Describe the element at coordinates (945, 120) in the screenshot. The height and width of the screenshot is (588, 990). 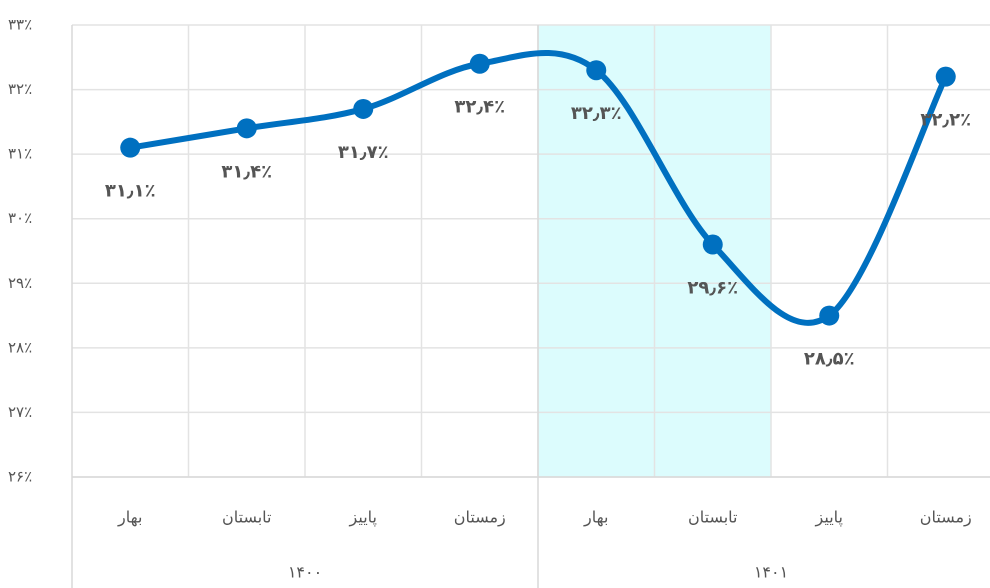
I see `data-label: ۳۲٫۲٪` at that location.